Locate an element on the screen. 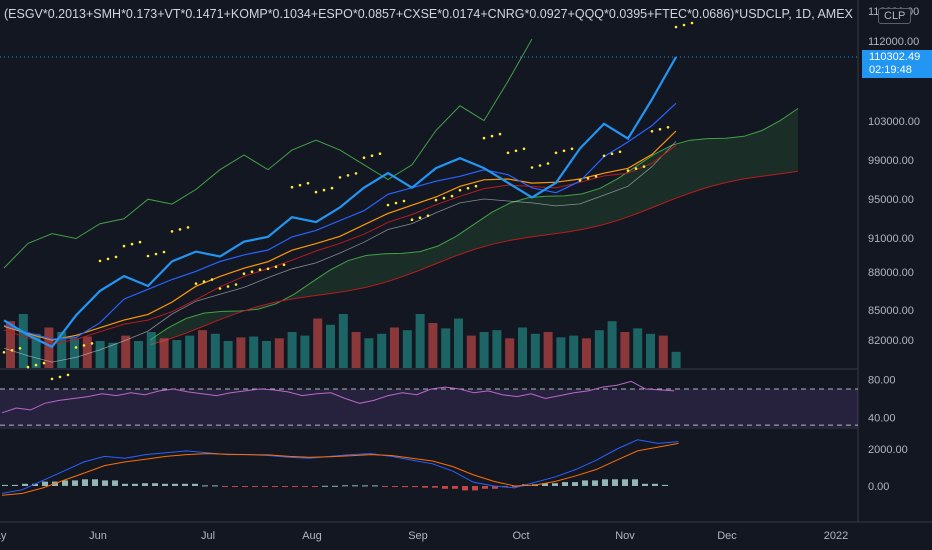 The height and width of the screenshot is (550, 932). time-axis-label: 2022 is located at coordinates (836, 536).